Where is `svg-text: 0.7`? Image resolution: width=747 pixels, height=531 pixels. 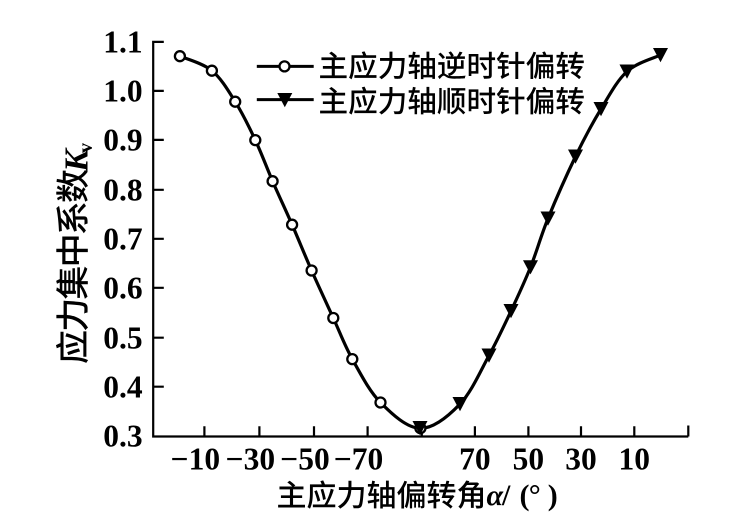 svg-text: 0.7 is located at coordinates (122, 239).